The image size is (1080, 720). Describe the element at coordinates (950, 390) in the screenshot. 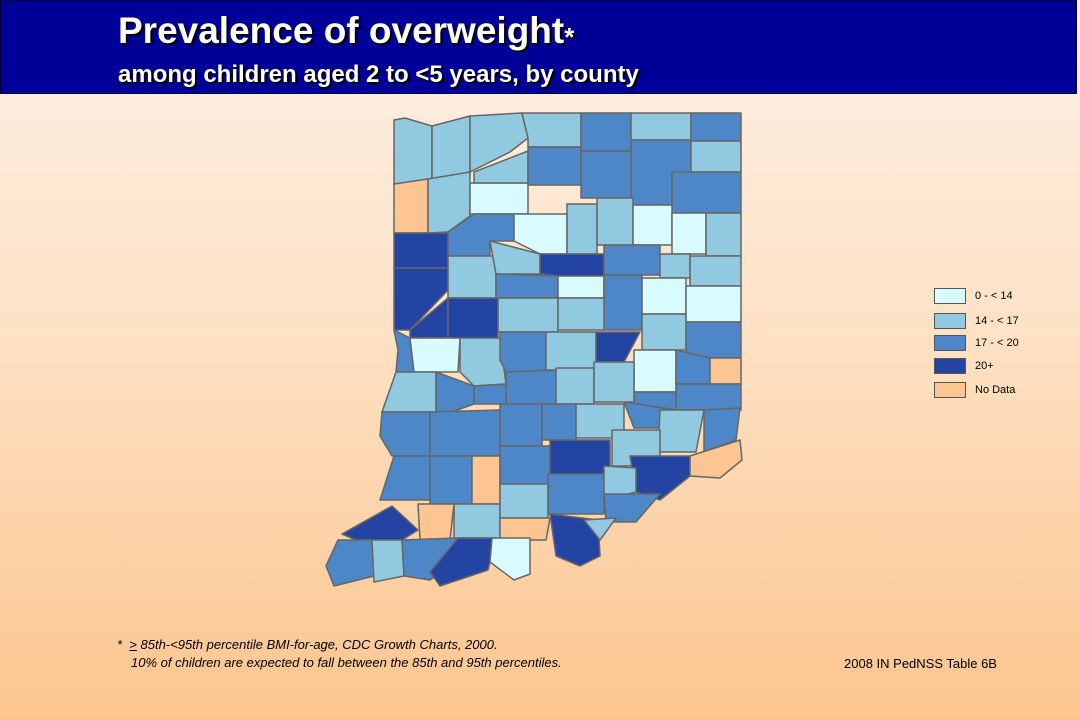

I see `legend-swatch-no-data` at that location.